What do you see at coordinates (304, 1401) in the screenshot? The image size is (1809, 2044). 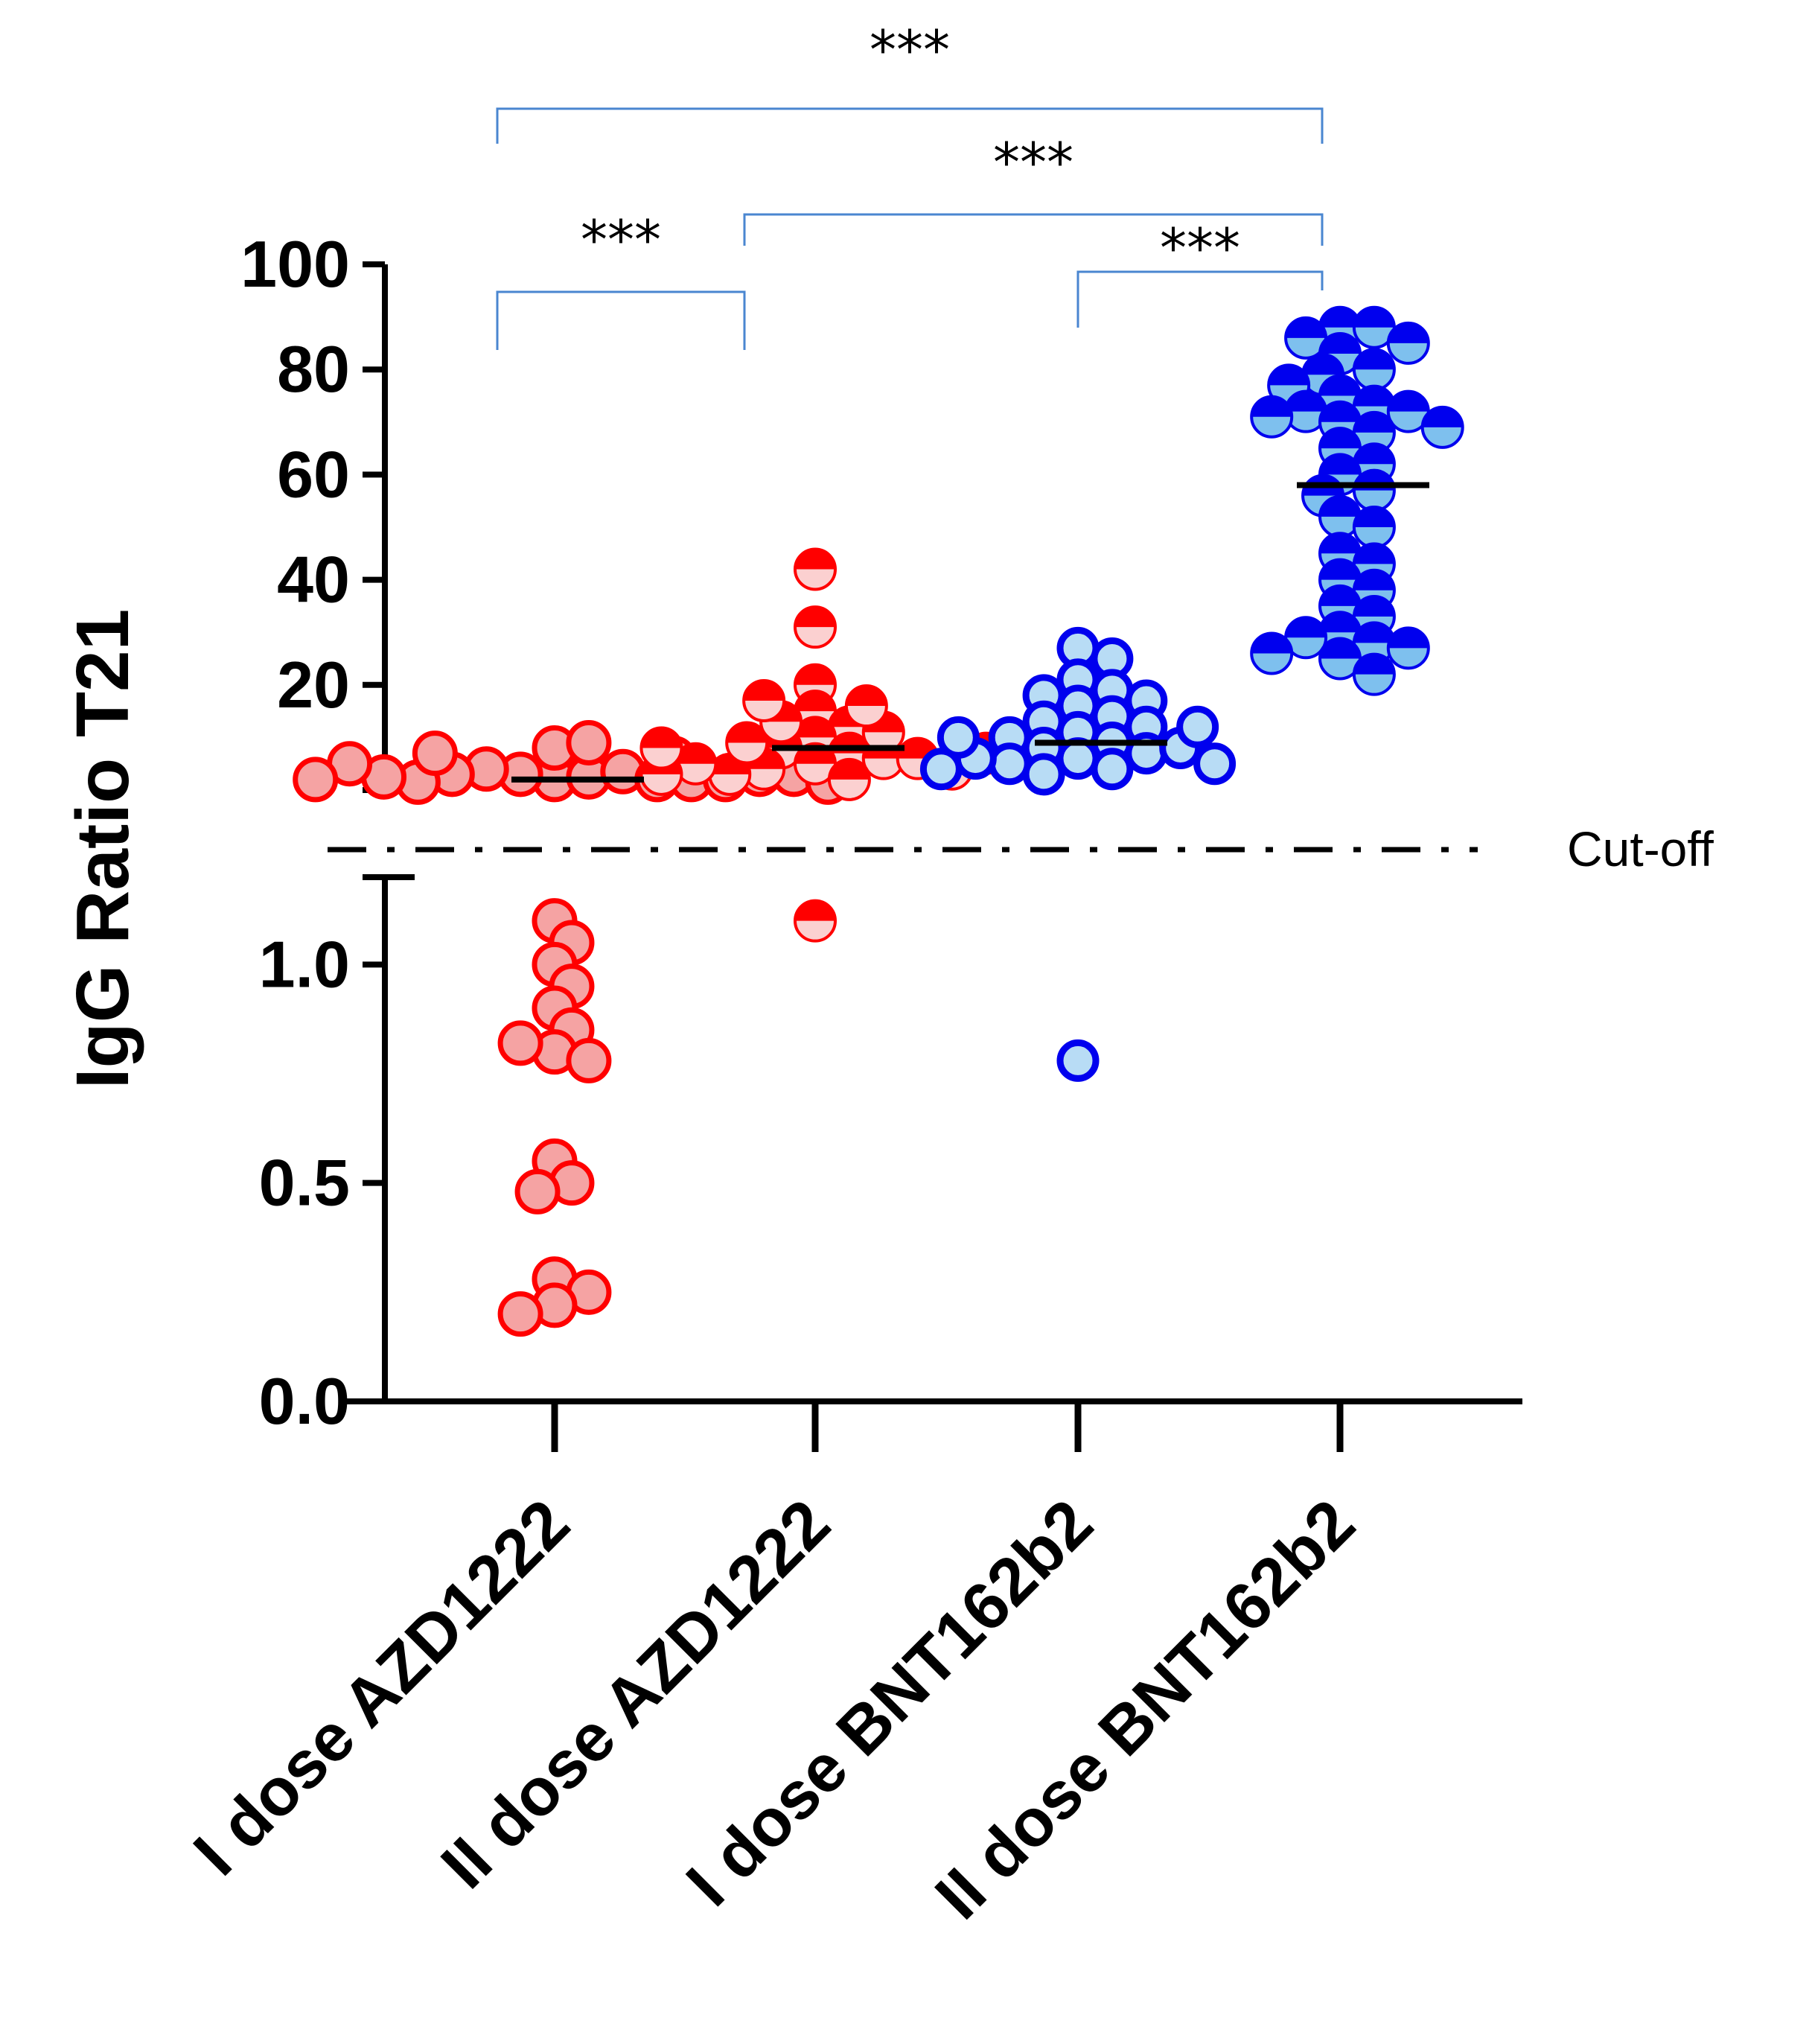 I see `y-tick-label: 0.0` at bounding box center [304, 1401].